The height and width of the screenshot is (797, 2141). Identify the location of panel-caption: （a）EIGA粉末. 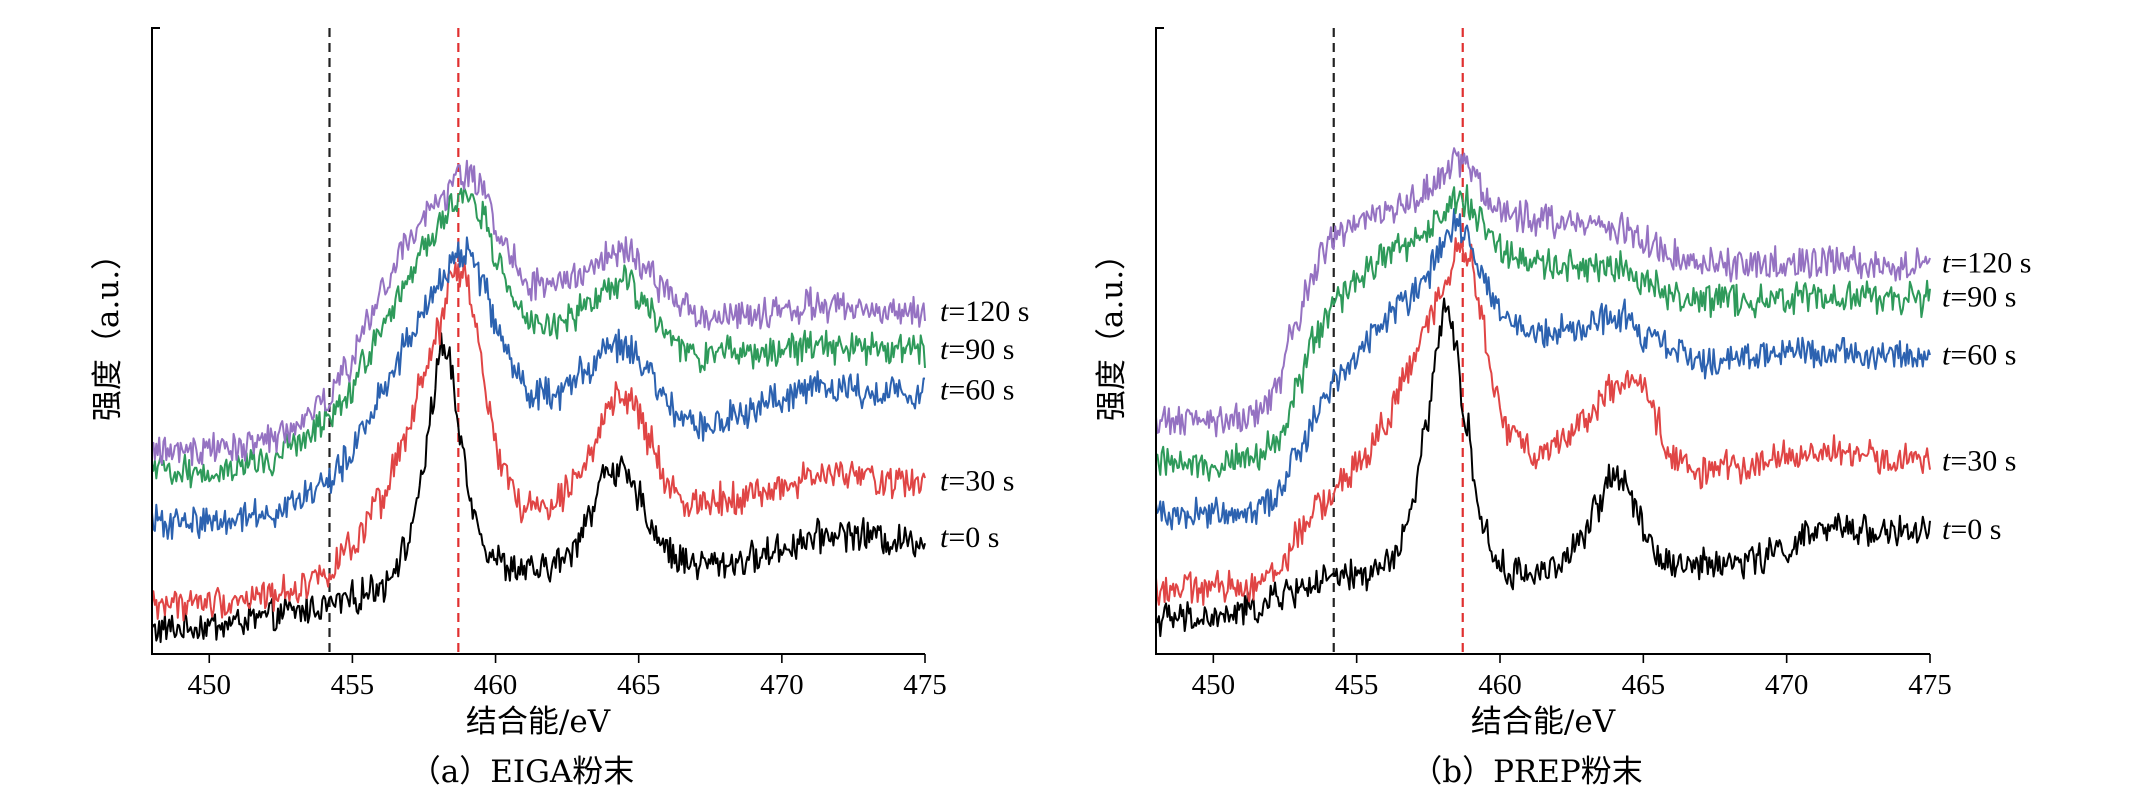
(522, 772).